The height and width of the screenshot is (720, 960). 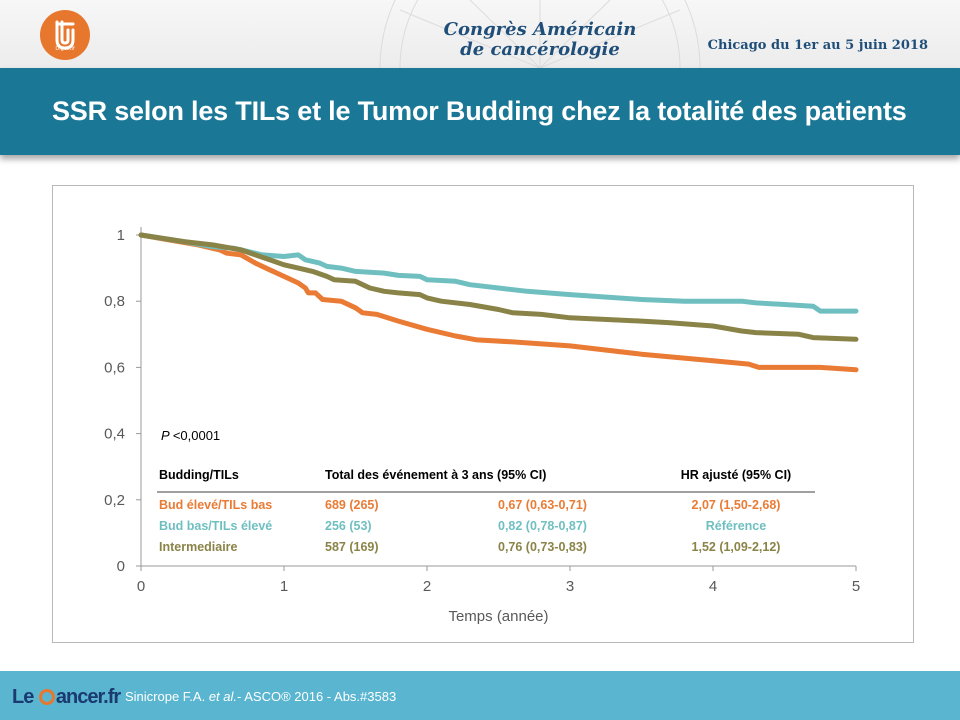 What do you see at coordinates (284, 586) in the screenshot?
I see `x-tick-label: 1` at bounding box center [284, 586].